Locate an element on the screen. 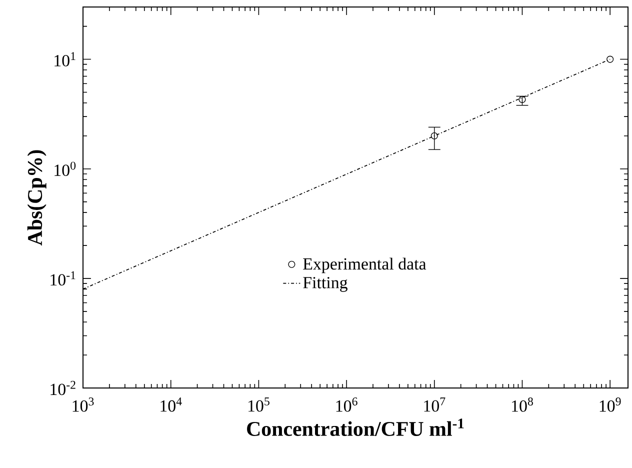 The image size is (632, 468). y-axis-title: Abs(Cp%) is located at coordinates (36, 198).